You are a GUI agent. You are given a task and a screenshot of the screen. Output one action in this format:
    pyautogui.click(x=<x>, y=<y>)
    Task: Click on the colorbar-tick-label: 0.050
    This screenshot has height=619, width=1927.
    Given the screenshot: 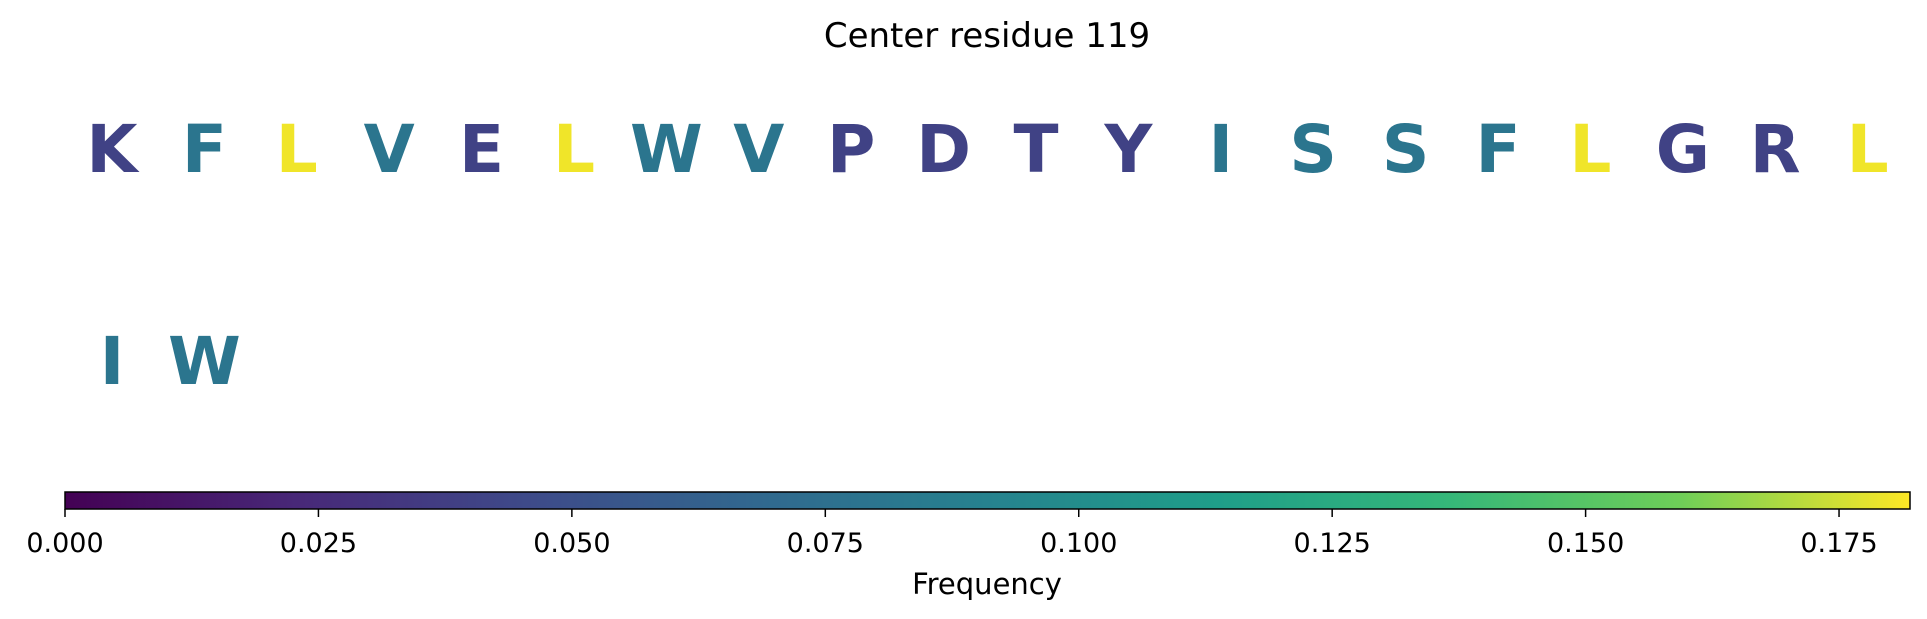 What is the action you would take?
    pyautogui.click(x=571, y=543)
    